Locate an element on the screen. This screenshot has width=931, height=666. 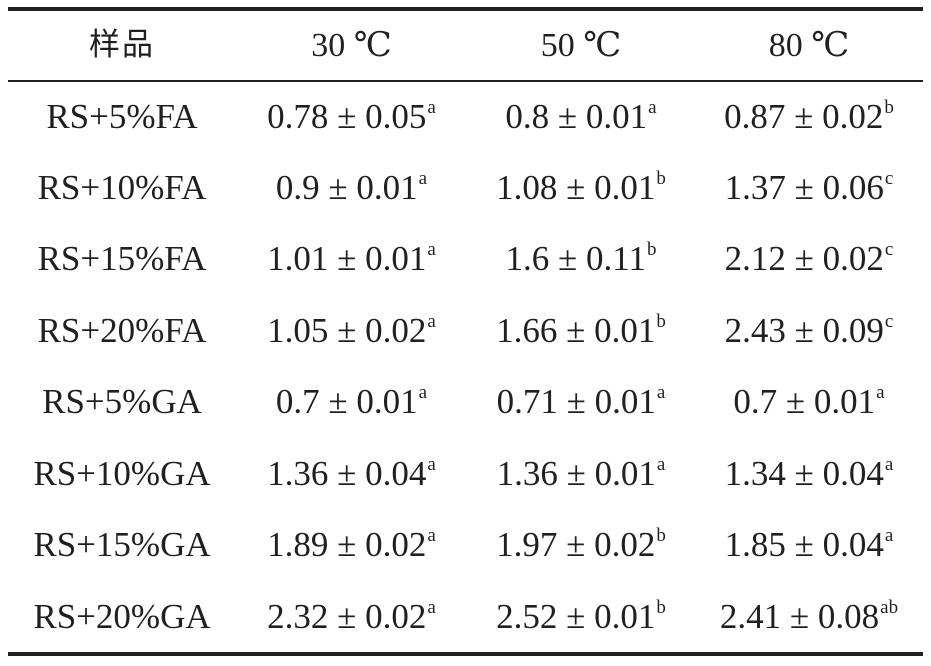
mean-sd-value: 1.97 ± 0.02 is located at coordinates (576, 545).